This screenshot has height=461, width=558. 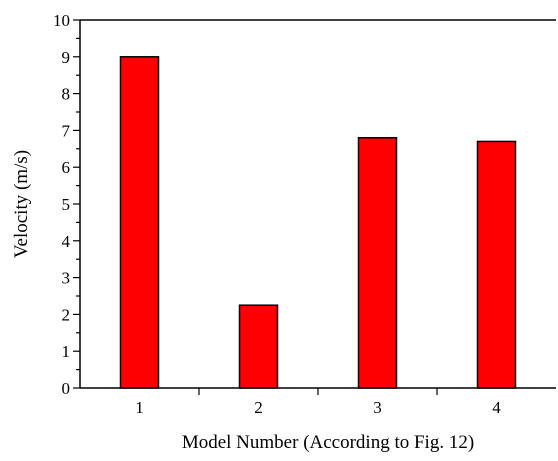 What do you see at coordinates (328, 442) in the screenshot?
I see `x-axis-title: Model Number (According to Fig. 12)` at bounding box center [328, 442].